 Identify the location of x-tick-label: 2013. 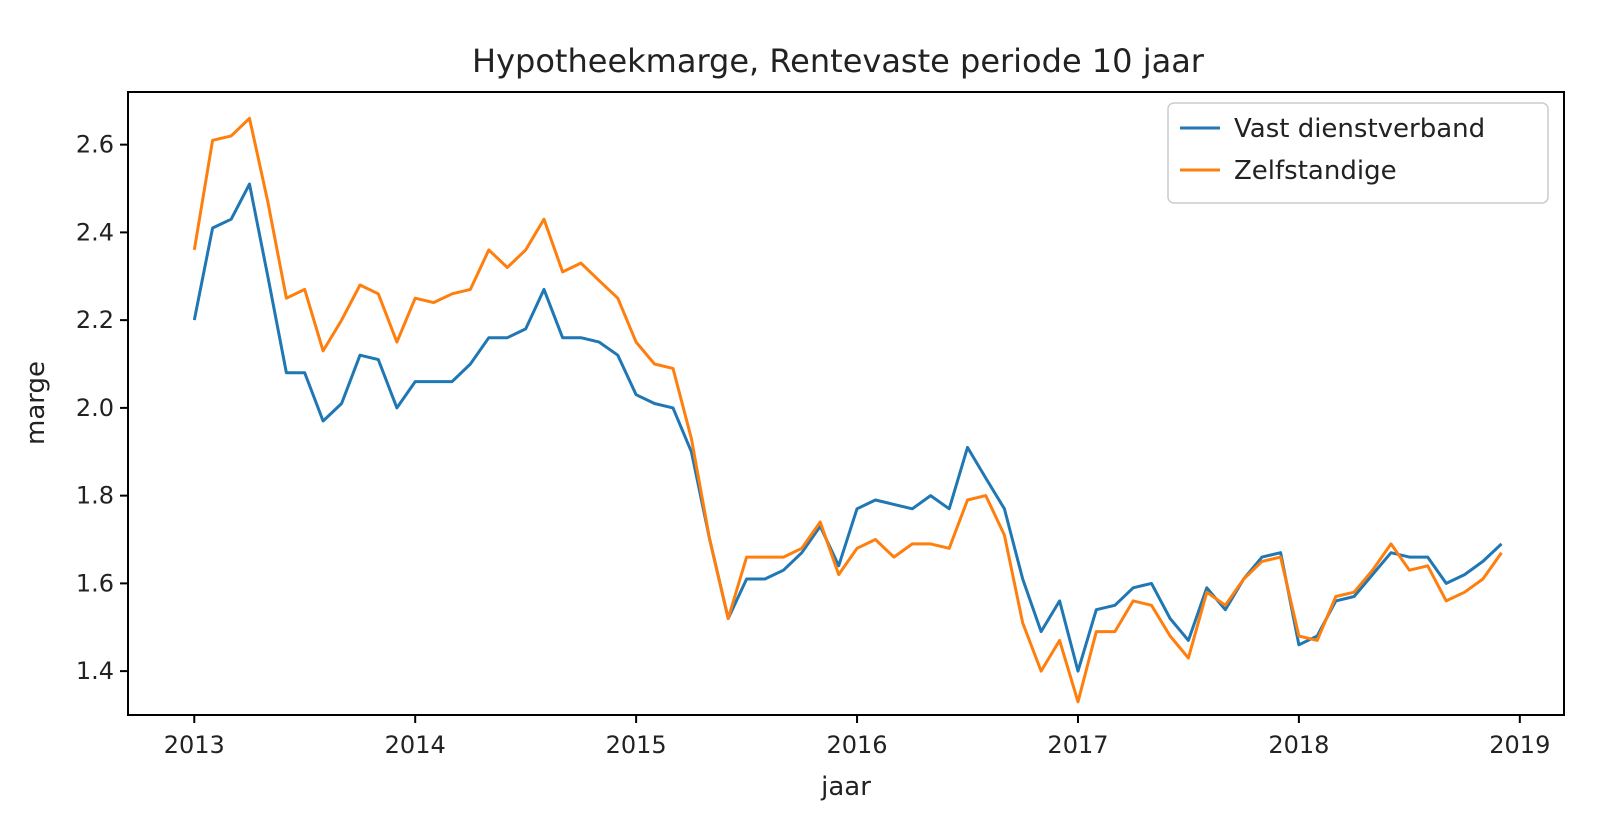
(194, 745).